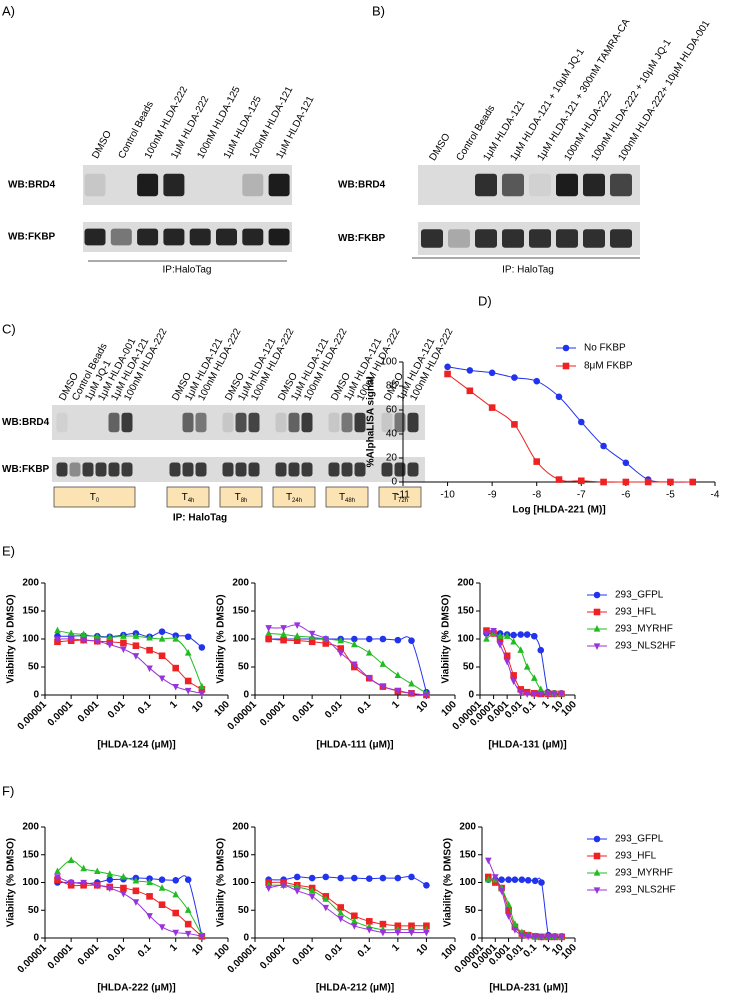  What do you see at coordinates (581, 495) in the screenshot?
I see `x-tick-label: -7` at bounding box center [581, 495].